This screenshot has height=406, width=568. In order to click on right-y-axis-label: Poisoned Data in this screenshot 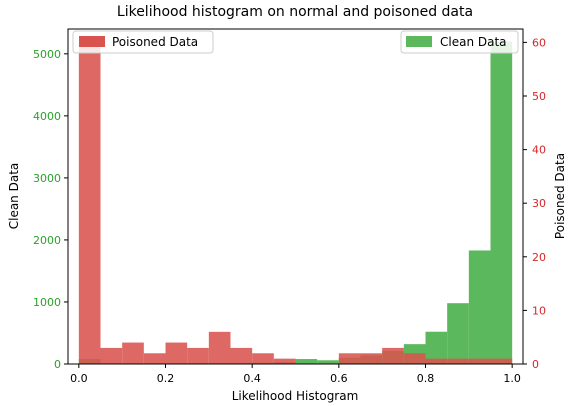, I will do `click(560, 196)`.